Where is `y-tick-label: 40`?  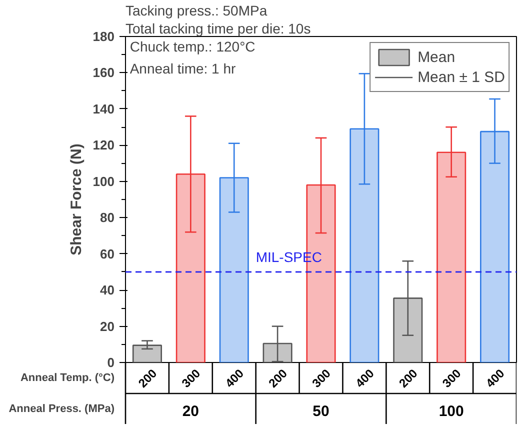 y-tick-label: 40 is located at coordinates (107, 290).